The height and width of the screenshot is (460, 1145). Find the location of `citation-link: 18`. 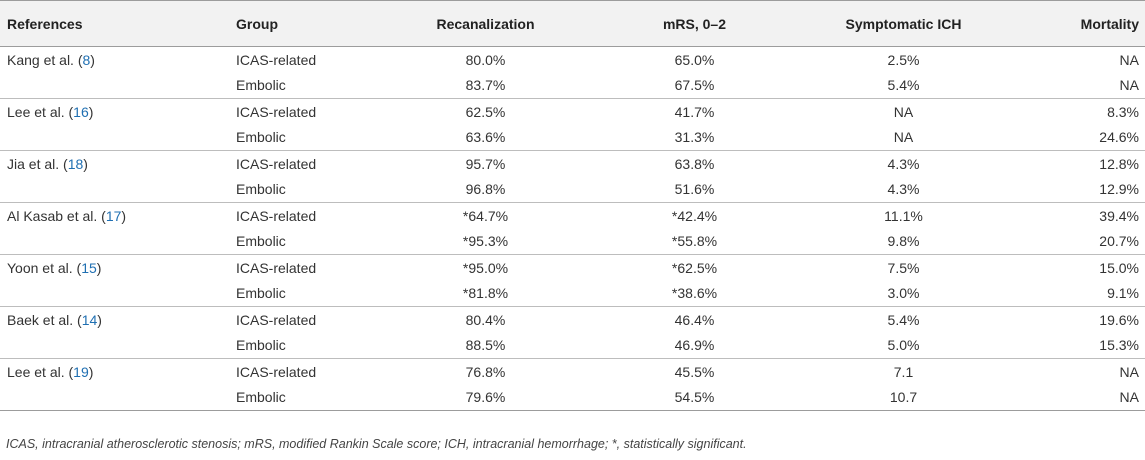

citation-link: 18 is located at coordinates (75, 163).